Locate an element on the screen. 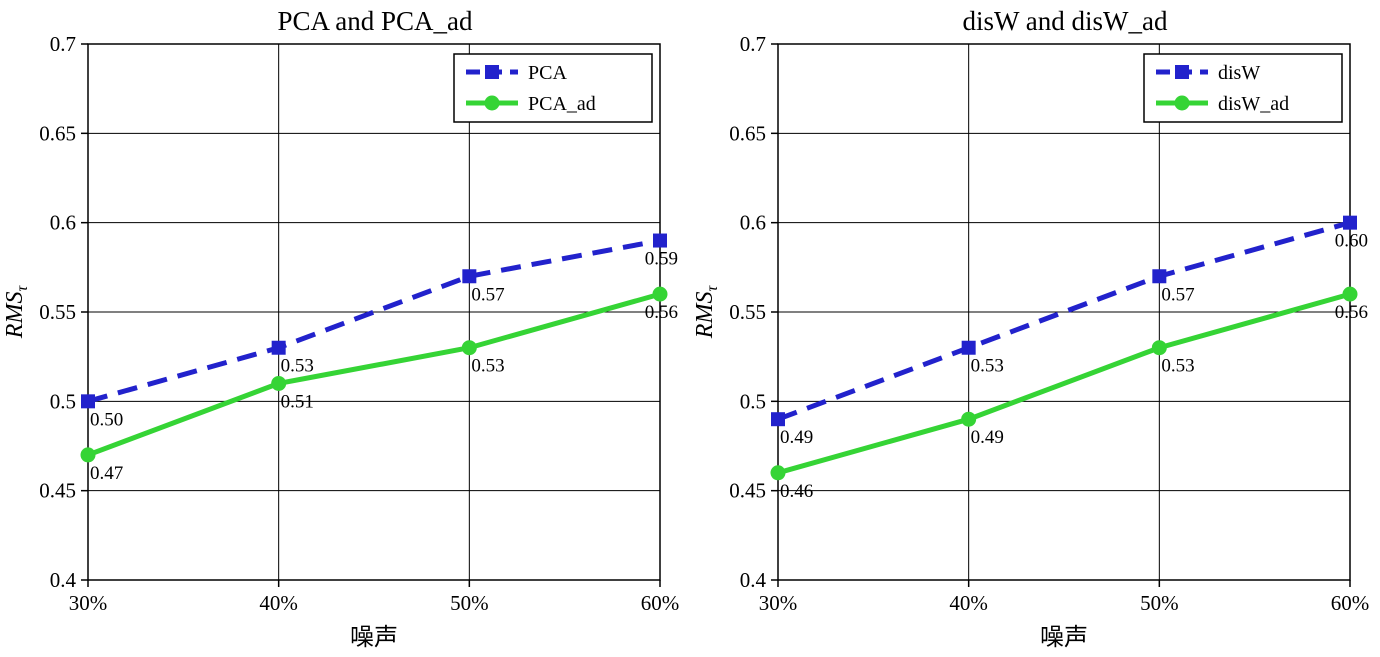  series-line-disW is located at coordinates (1064, 321).